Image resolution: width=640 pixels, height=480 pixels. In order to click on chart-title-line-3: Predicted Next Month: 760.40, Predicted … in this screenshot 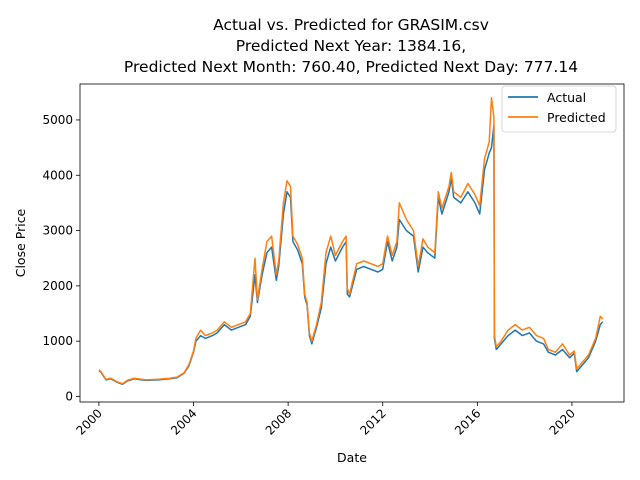, I will do `click(351, 67)`.